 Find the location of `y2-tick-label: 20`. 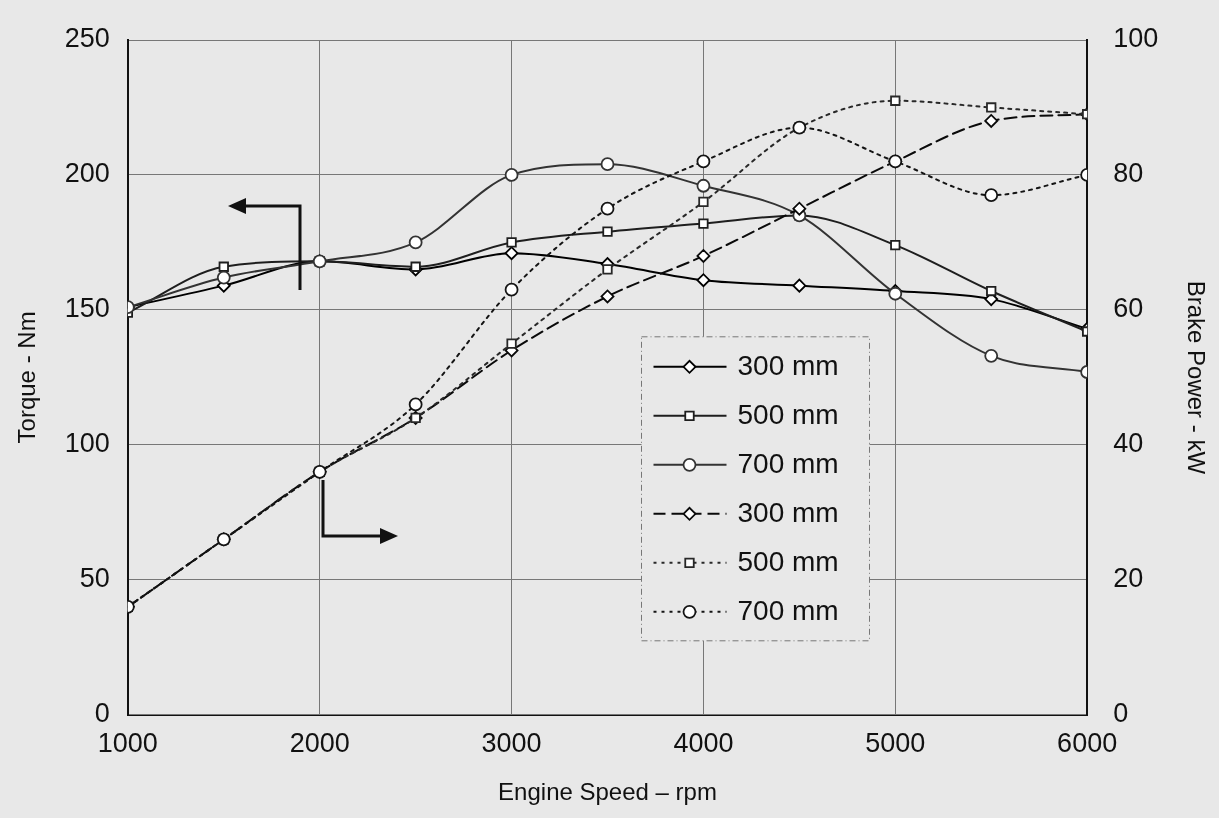

y2-tick-label: 20 is located at coordinates (1128, 578).